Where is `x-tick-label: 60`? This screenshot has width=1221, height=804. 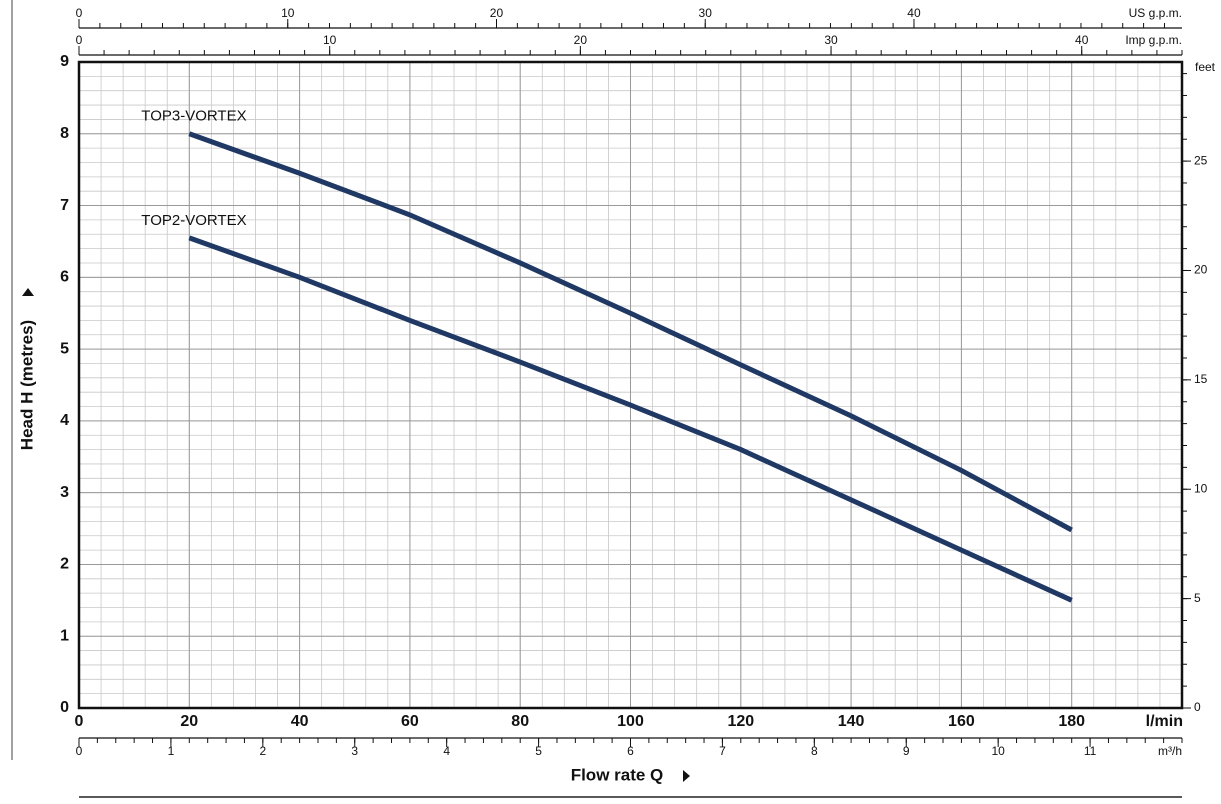
x-tick-label: 60 is located at coordinates (410, 721).